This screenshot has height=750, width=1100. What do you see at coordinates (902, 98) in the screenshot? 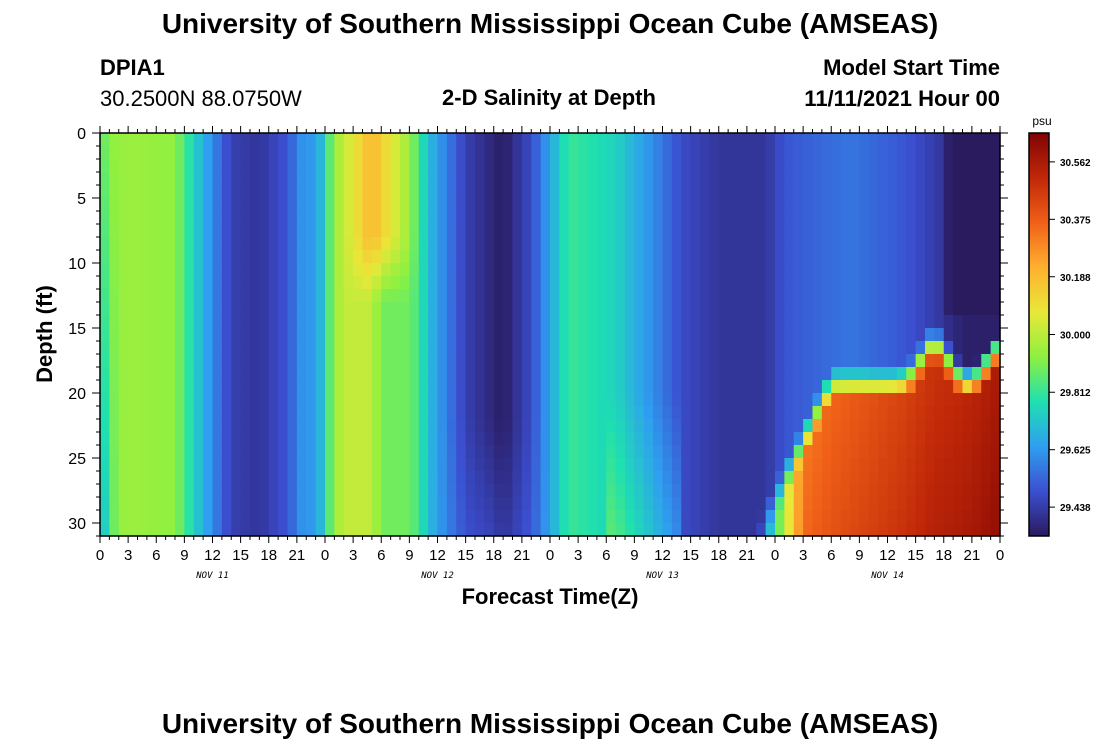
I see `model-start-value: 11/11/2021 Hour 00` at bounding box center [902, 98].